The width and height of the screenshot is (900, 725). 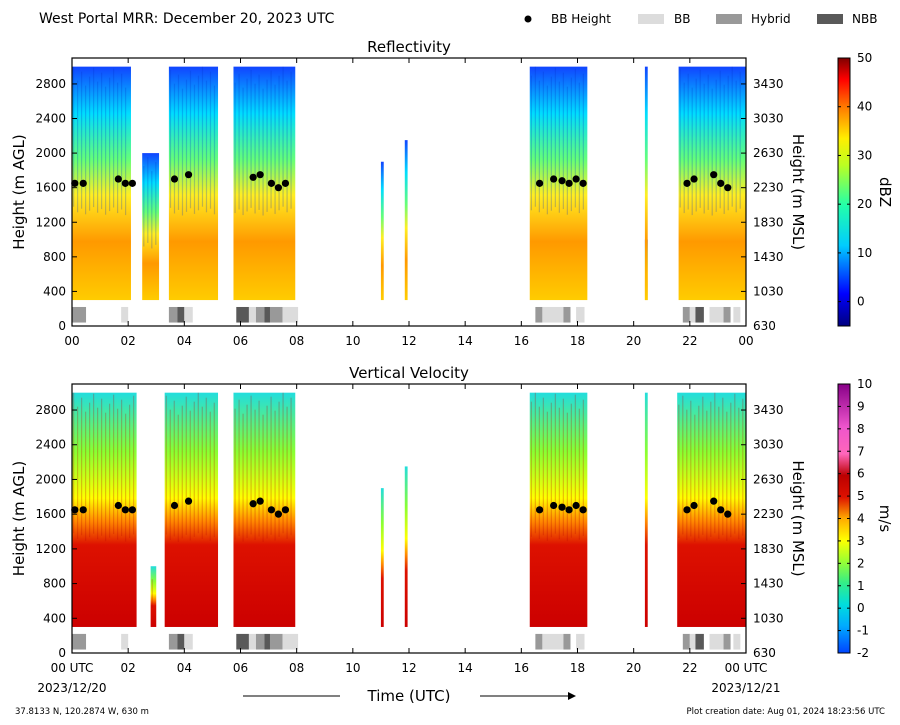 I want to click on x-tick-label: 00 UTC, so click(x=72, y=668).